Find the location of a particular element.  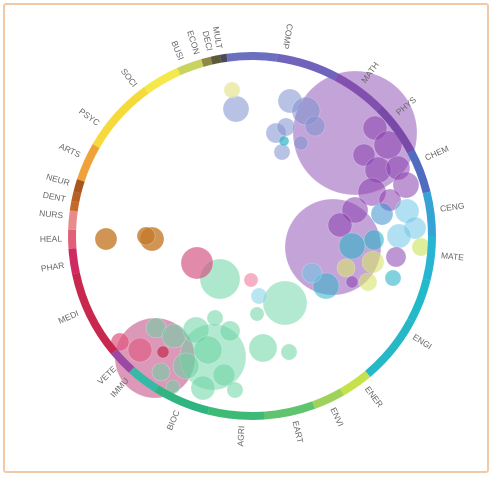

category-label-ceng: CENG is located at coordinates (452, 206).